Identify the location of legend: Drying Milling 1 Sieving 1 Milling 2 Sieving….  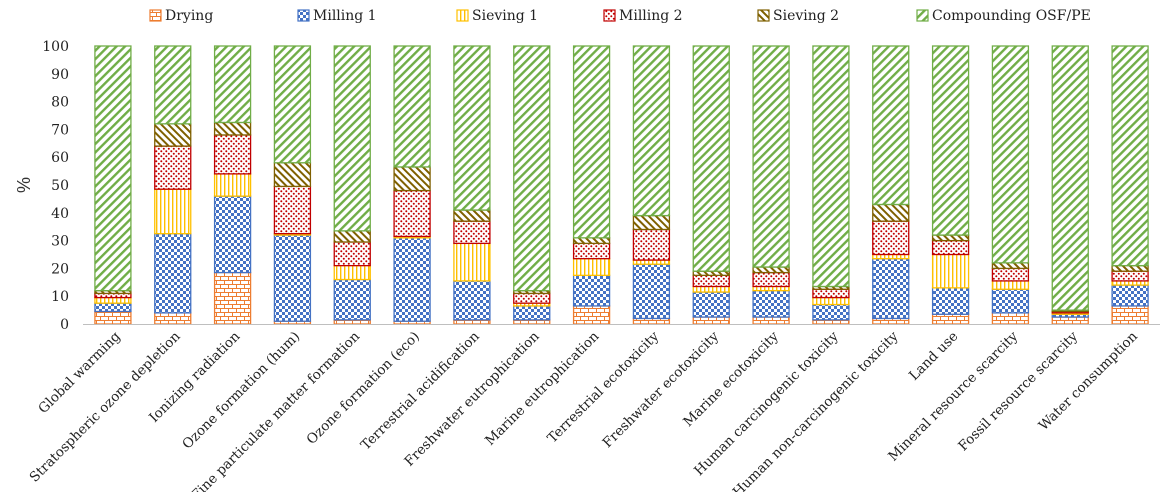
(620, 16).